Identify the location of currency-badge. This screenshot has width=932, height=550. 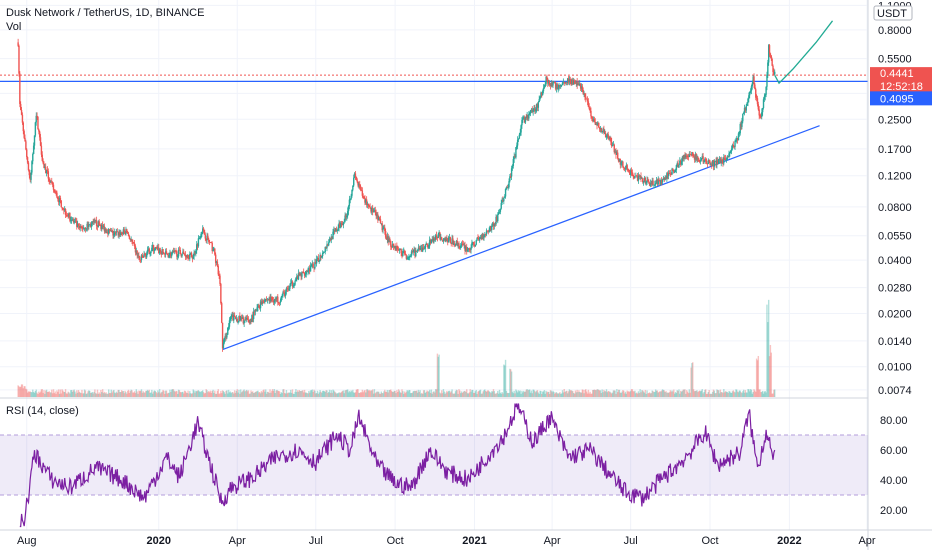
(893, 13).